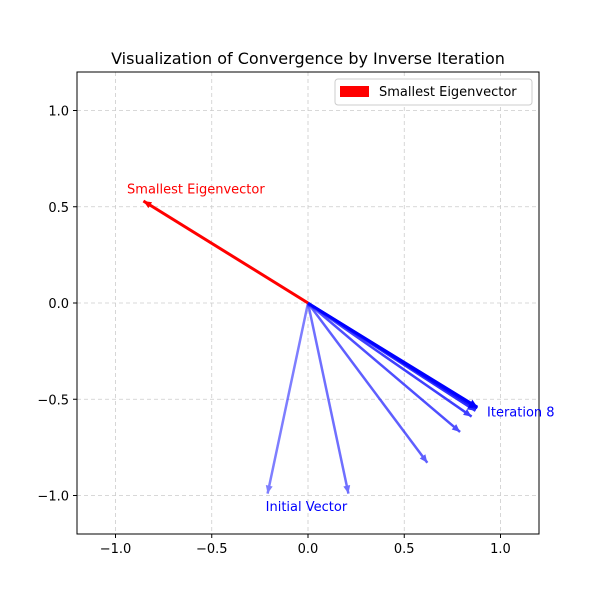 Image resolution: width=600 pixels, height=600 pixels. What do you see at coordinates (58, 208) in the screenshot?
I see `y-tick-label: 0.5` at bounding box center [58, 208].